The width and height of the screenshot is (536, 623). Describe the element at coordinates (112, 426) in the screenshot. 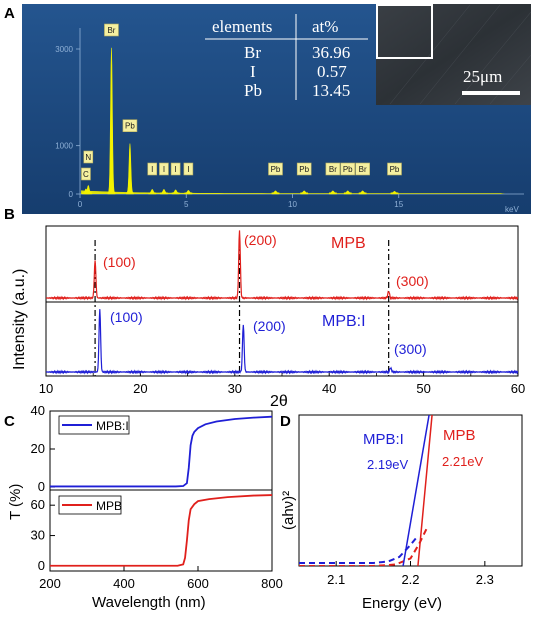

I see `legend-mpb-i-label: MPB:I` at that location.